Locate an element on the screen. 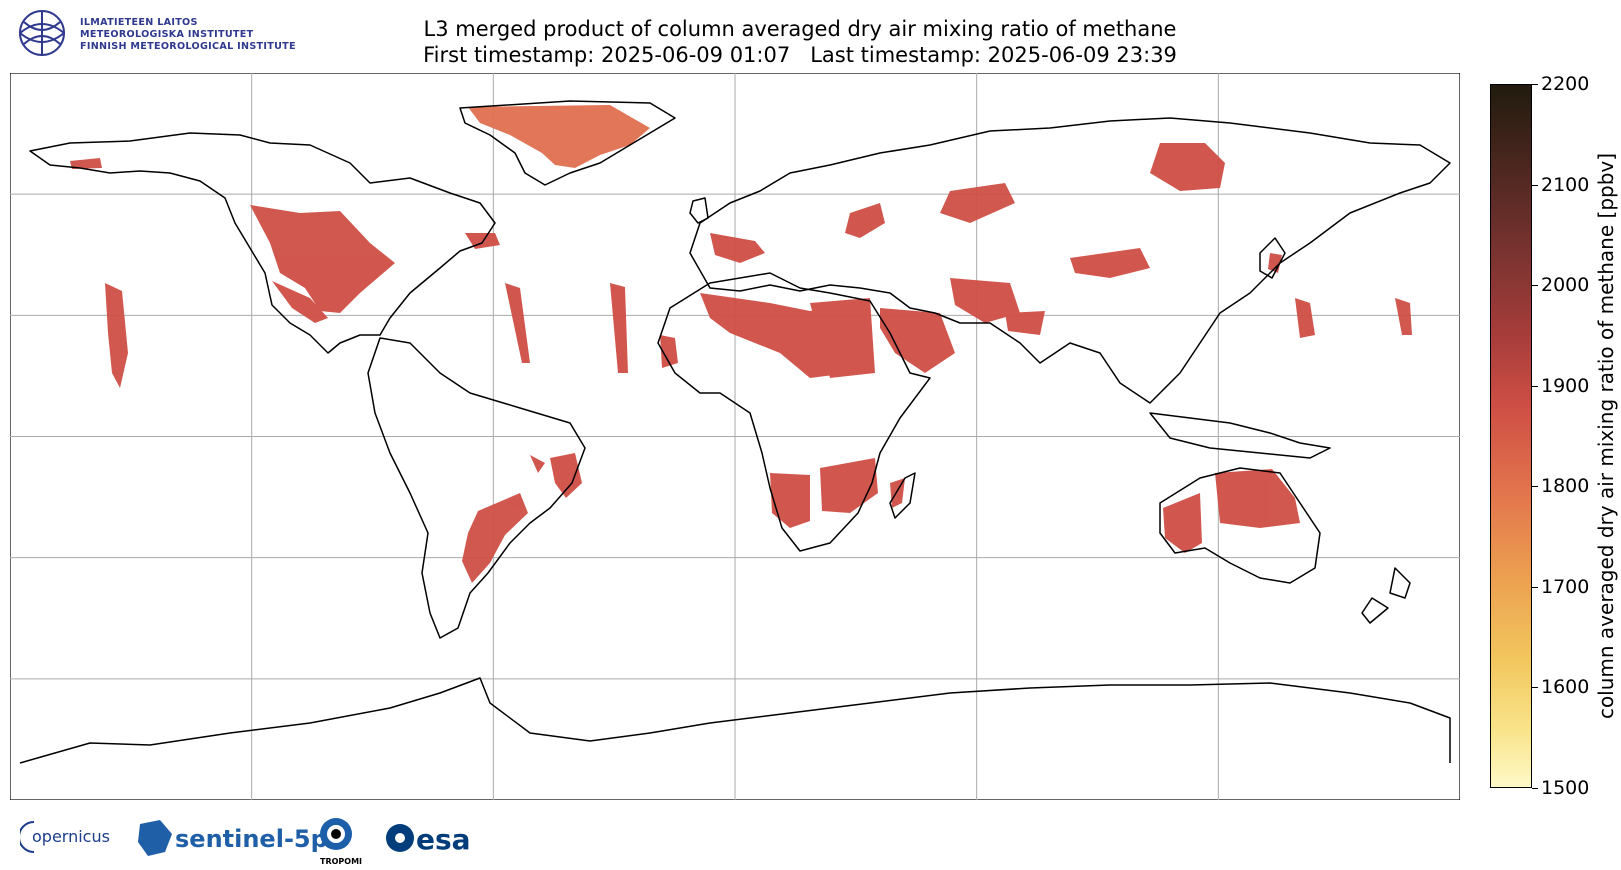  colorbar-tick-label: 1500 is located at coordinates (1565, 788).